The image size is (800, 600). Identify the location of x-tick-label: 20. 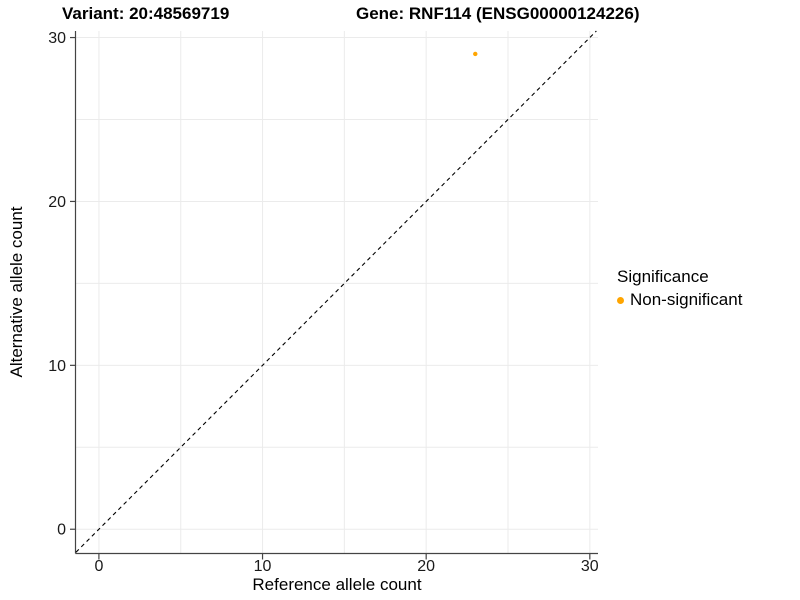
(426, 566).